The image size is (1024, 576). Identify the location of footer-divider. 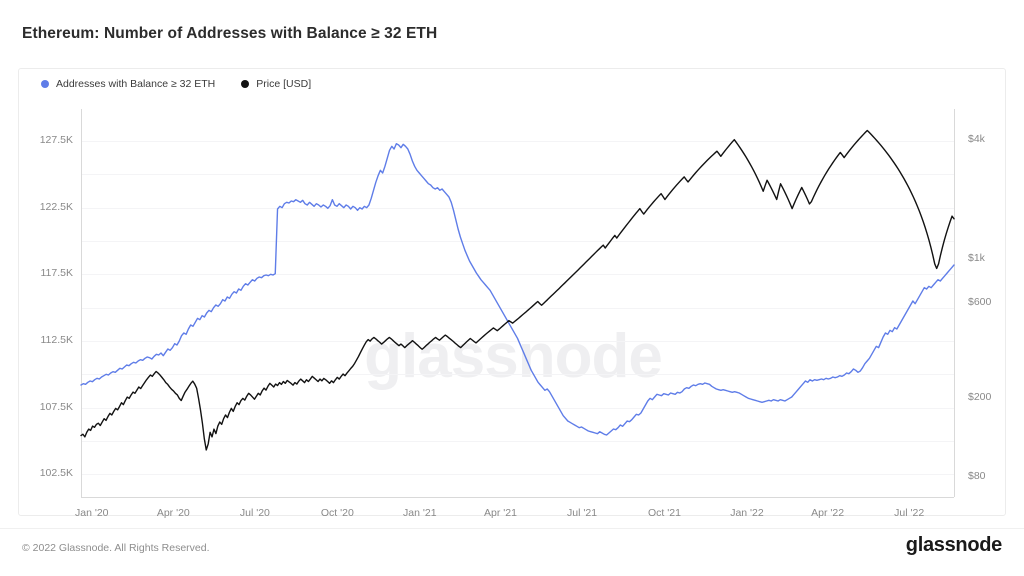
(512, 528).